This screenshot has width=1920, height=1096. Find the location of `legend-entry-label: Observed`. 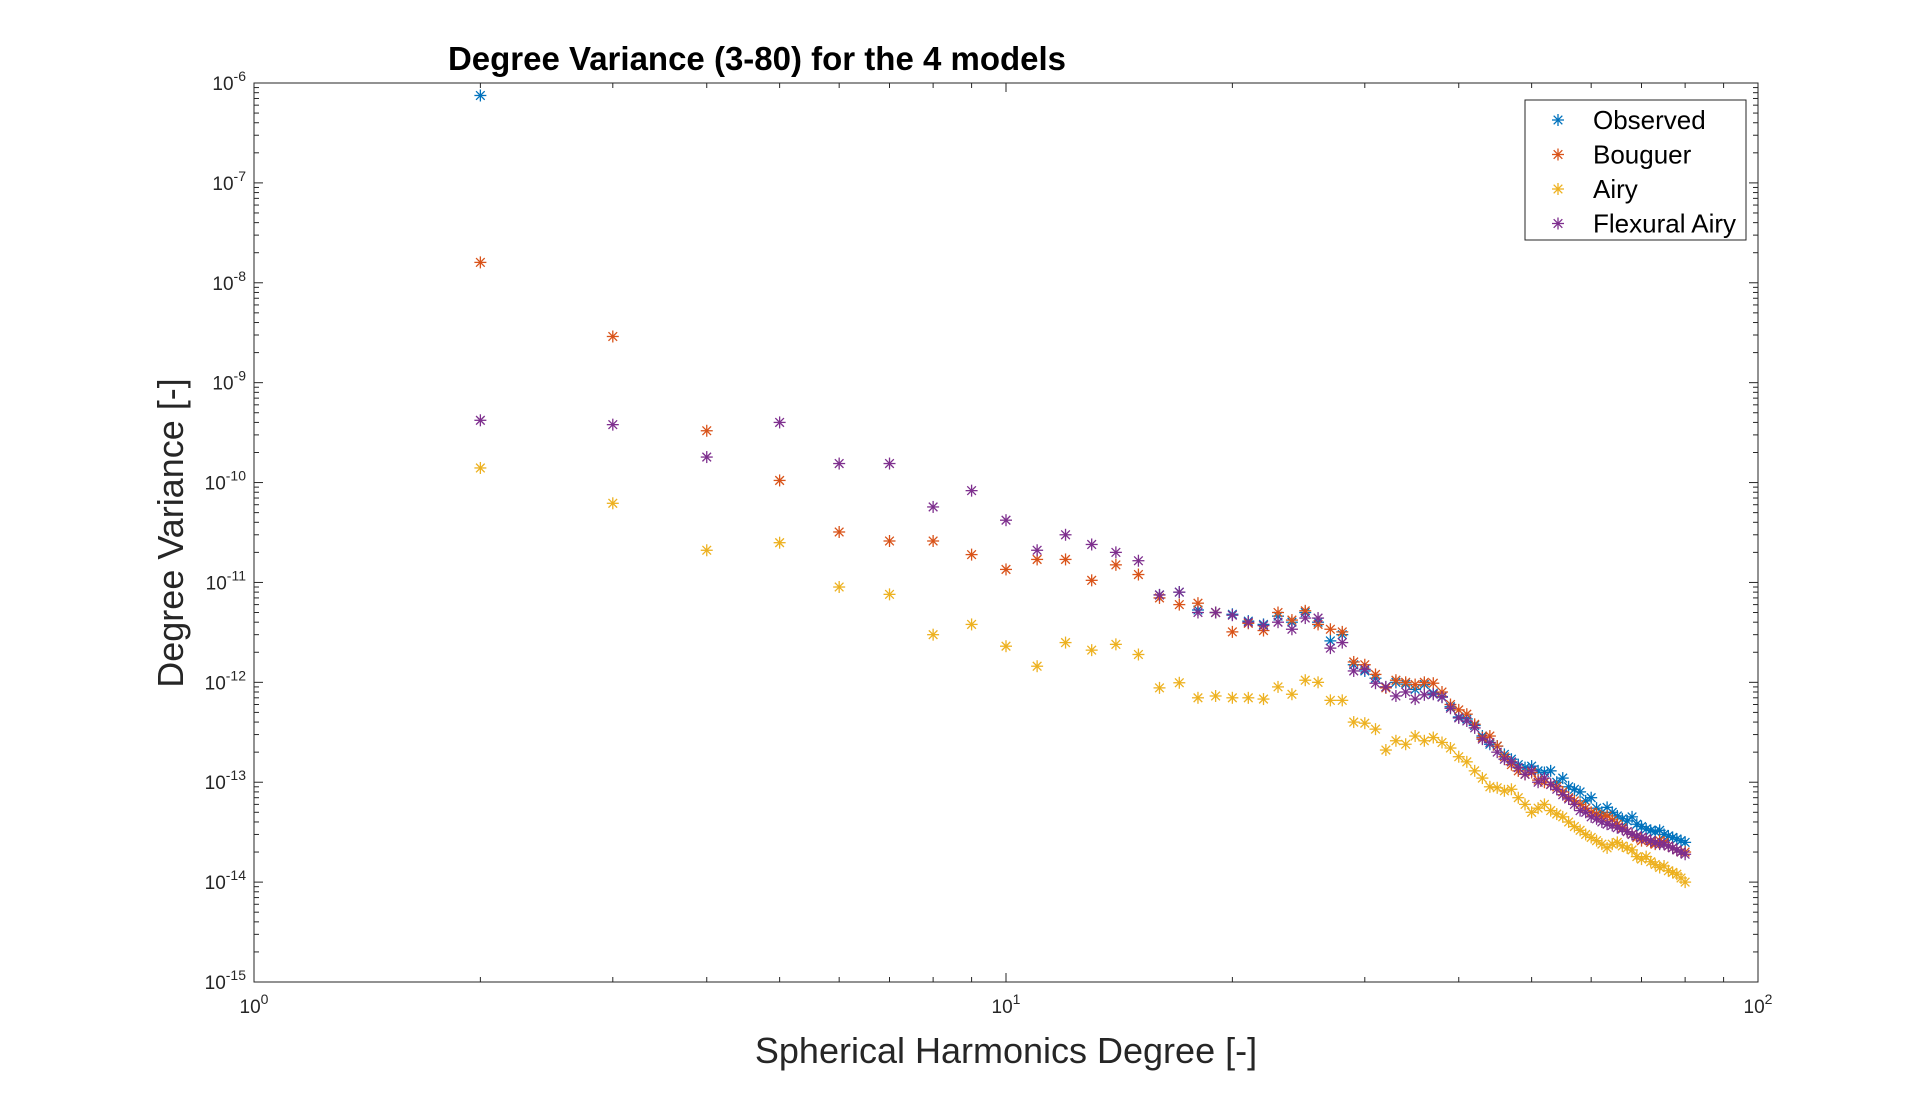

legend-entry-label: Observed is located at coordinates (1649, 120).